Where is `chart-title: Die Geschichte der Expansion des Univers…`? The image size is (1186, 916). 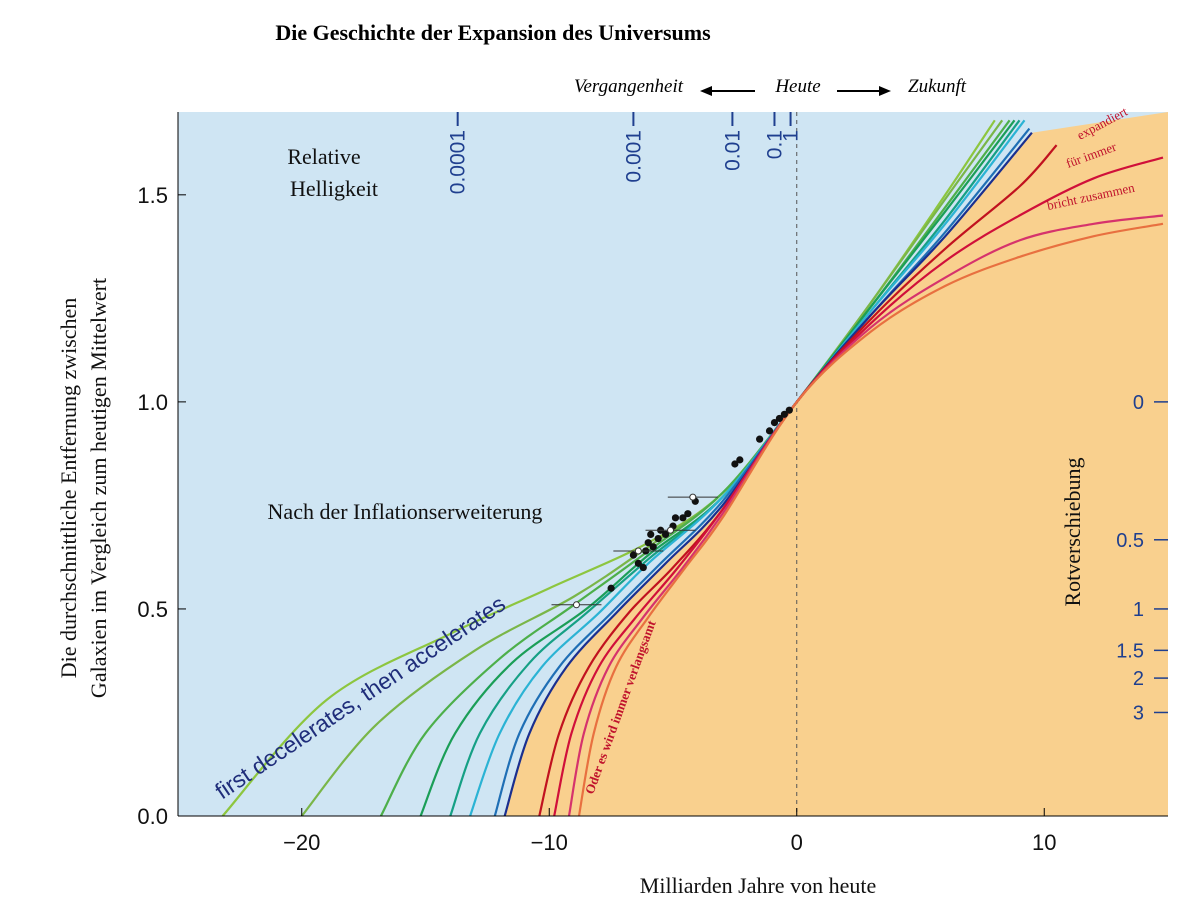 chart-title: Die Geschichte der Expansion des Univers… is located at coordinates (493, 32).